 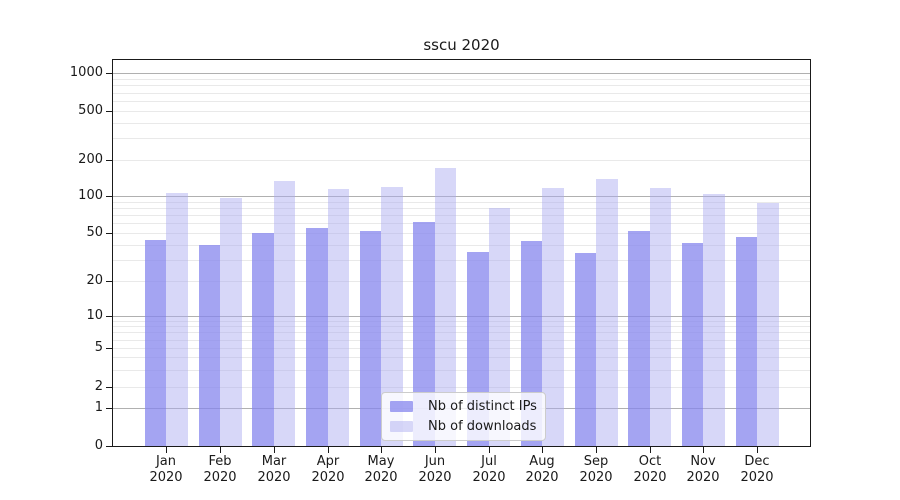 What do you see at coordinates (703, 469) in the screenshot?
I see `x-tick-label-nov: Nov 2020` at bounding box center [703, 469].